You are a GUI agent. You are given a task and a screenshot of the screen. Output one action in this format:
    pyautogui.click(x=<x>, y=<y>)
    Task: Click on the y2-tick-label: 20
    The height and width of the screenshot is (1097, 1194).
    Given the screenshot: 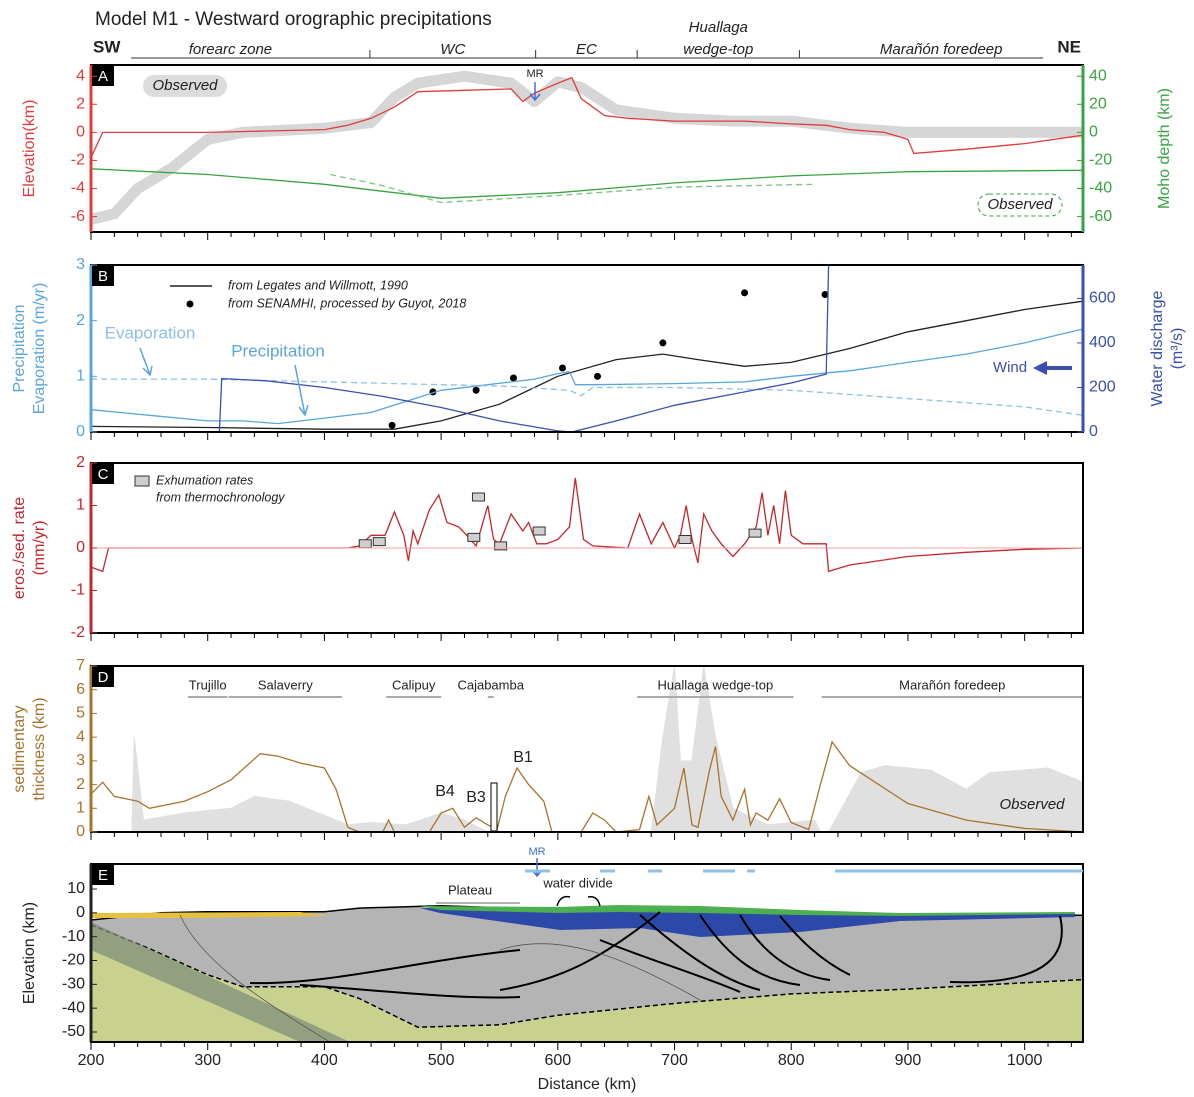 What is the action you would take?
    pyautogui.click(x=1098, y=104)
    